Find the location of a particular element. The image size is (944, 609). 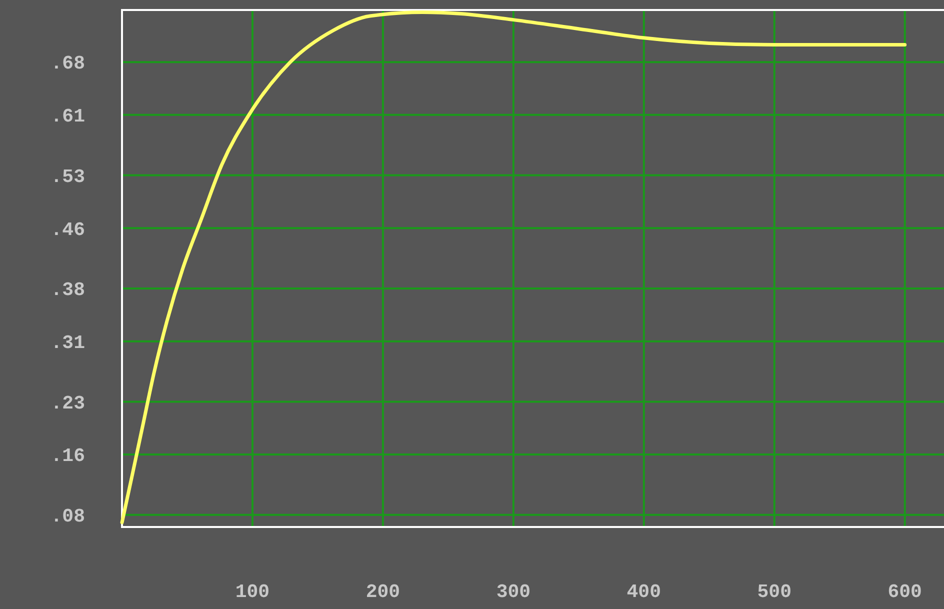

x-tick-label: 300 is located at coordinates (513, 592).